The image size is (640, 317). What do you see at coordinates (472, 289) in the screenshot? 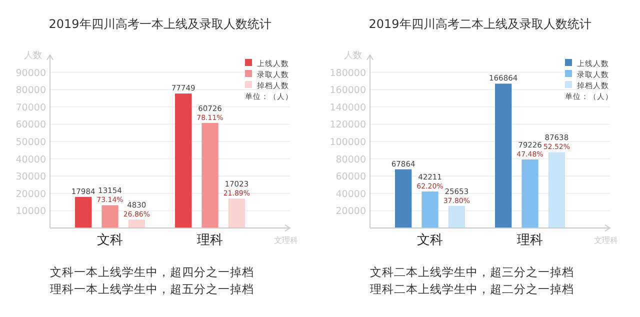
I see `text: 理科二本上线学生中，超二分之一掉档` at bounding box center [472, 289].